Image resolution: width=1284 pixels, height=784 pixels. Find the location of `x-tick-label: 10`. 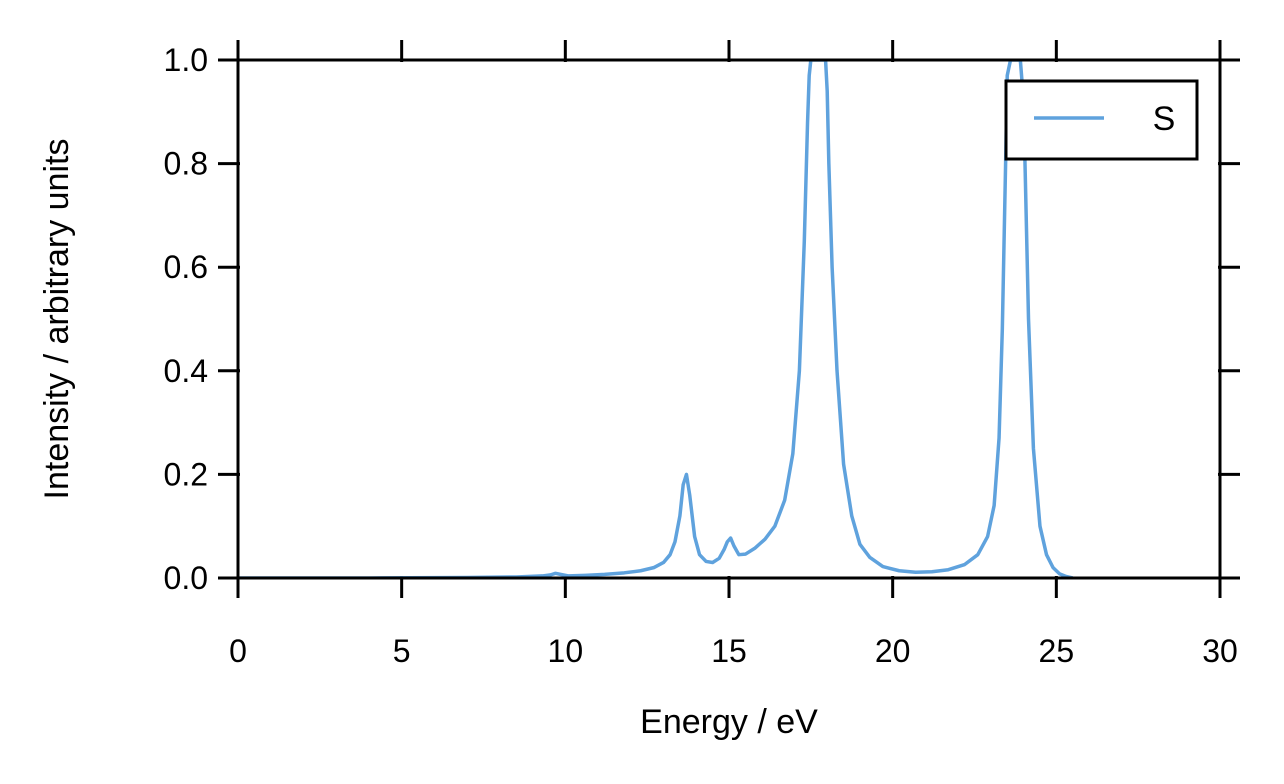

x-tick-label: 10 is located at coordinates (566, 651).